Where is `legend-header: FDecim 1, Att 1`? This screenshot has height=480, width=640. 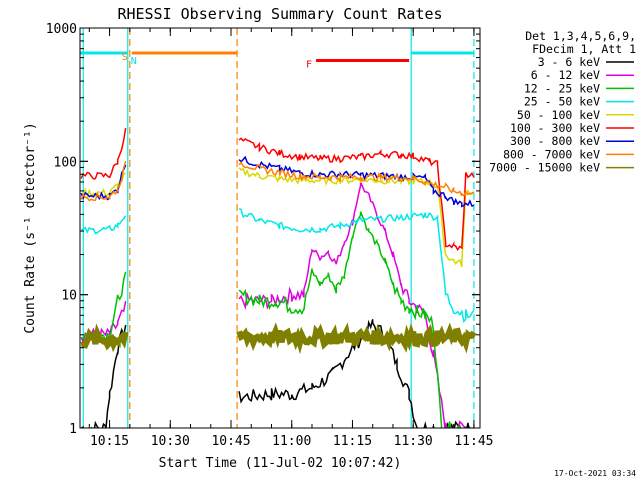
legend-header: FDecim 1, Att 1 is located at coordinates (584, 49).